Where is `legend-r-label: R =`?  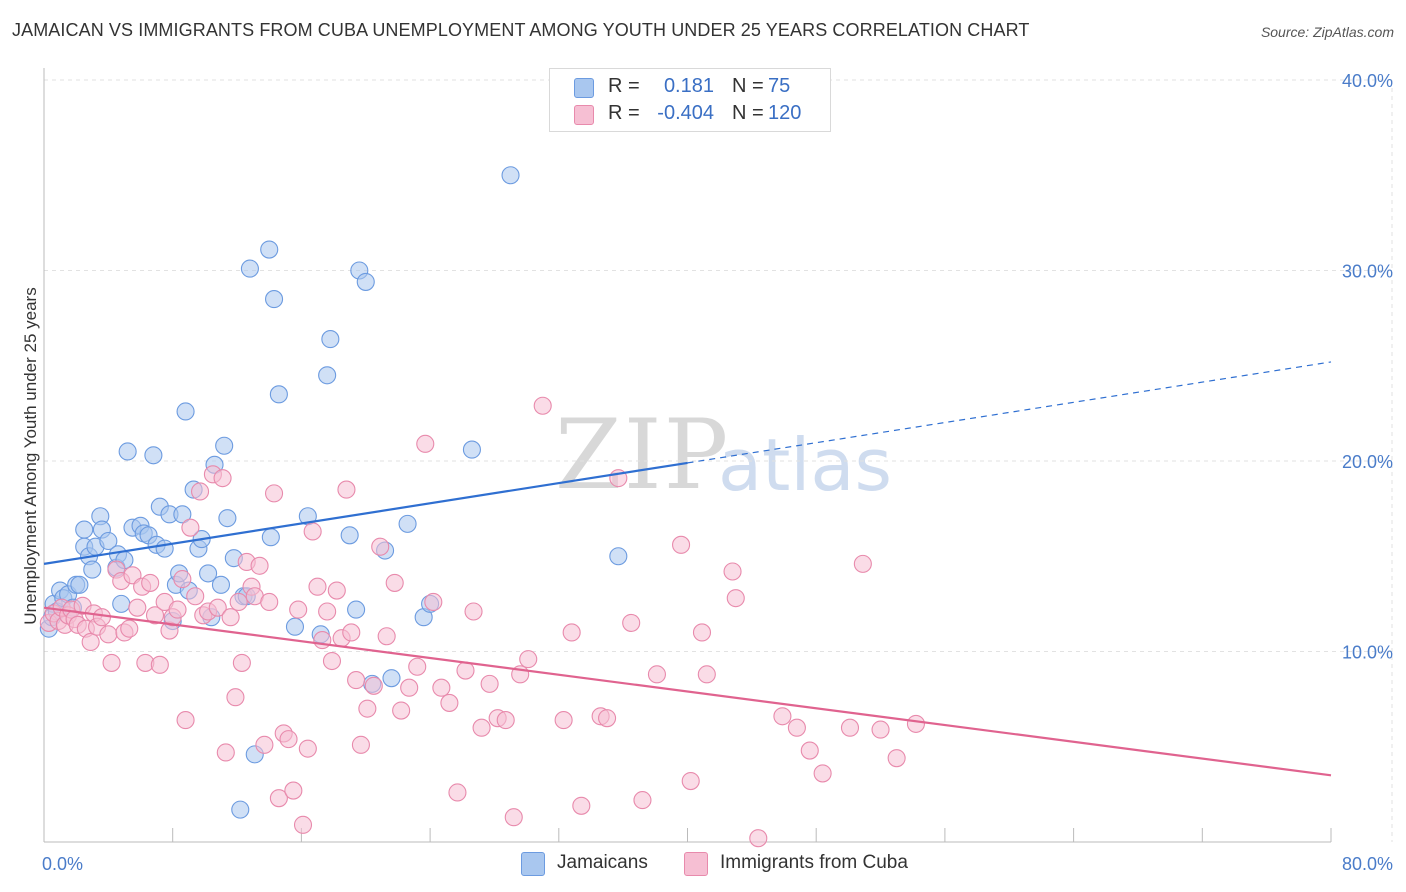 legend-r-label: R = is located at coordinates (624, 86).